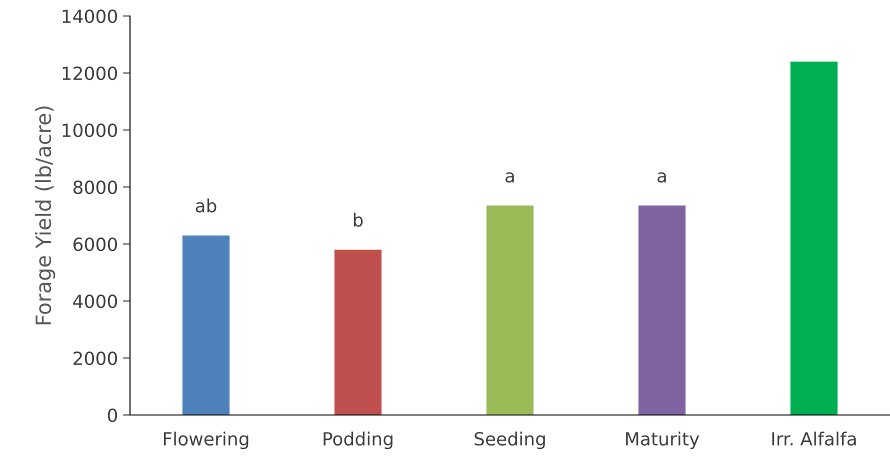 This screenshot has height=461, width=890. Describe the element at coordinates (45, 215) in the screenshot. I see `y-axis-title: Forage Yield (lb/acre)` at that location.